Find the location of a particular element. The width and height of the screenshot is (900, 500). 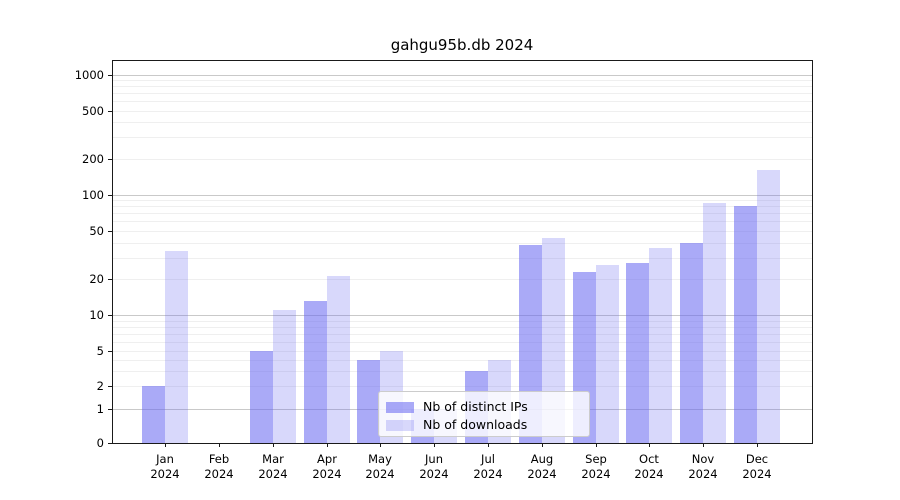

y-tick-label: 500 is located at coordinates (93, 111).